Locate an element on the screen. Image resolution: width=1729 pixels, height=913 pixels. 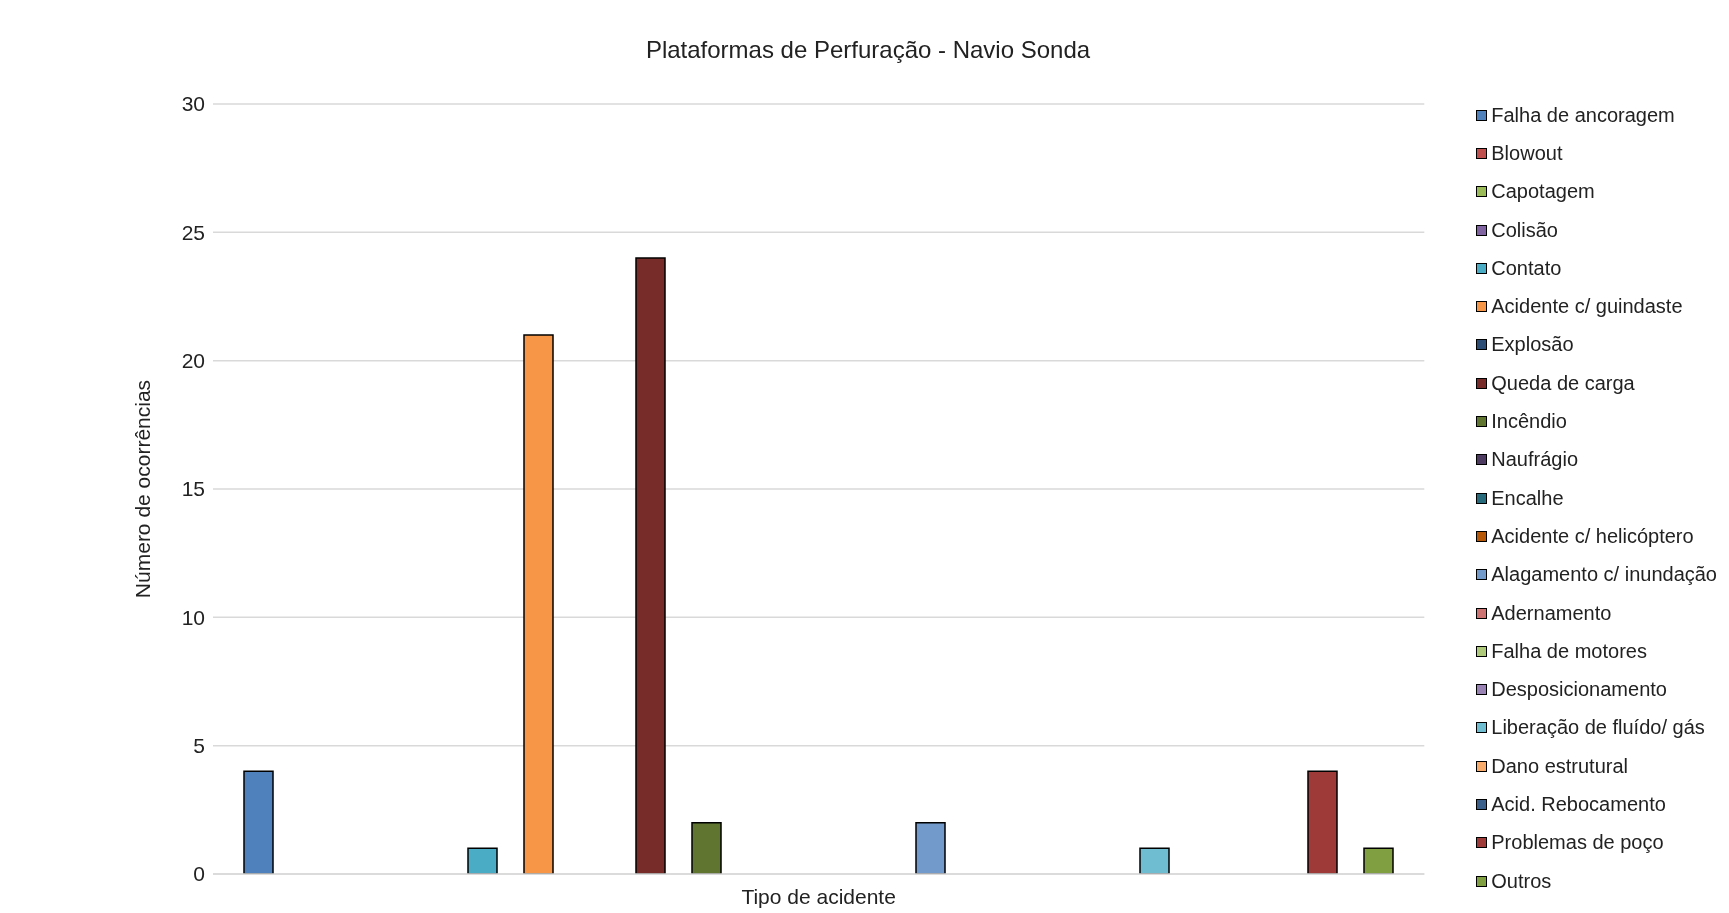
legend-label: Alagamento c/ inundação is located at coordinates (1604, 575).